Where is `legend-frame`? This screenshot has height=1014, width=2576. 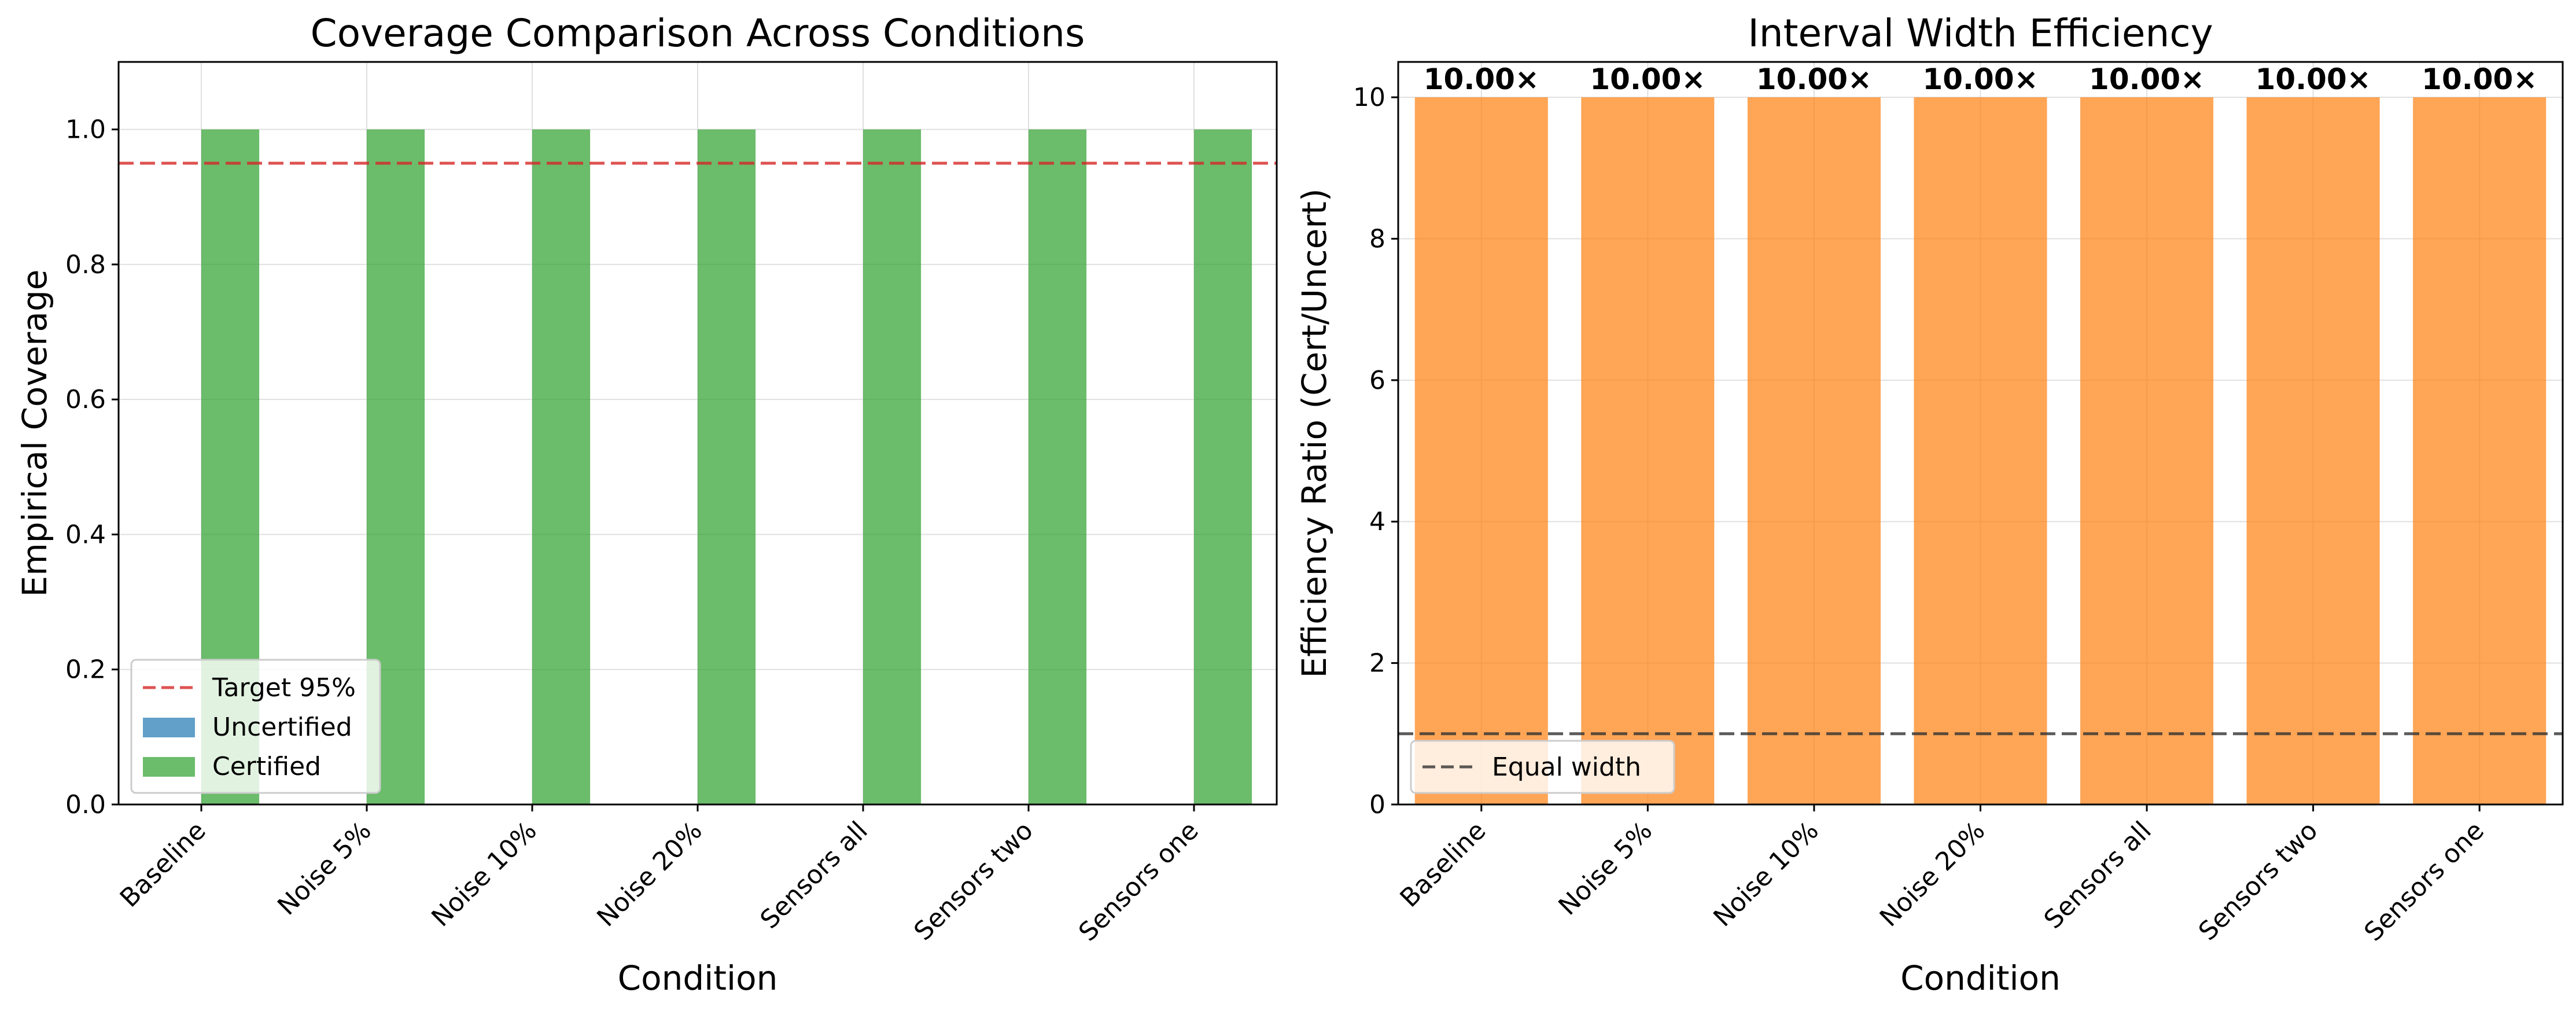 legend-frame is located at coordinates (1542, 767).